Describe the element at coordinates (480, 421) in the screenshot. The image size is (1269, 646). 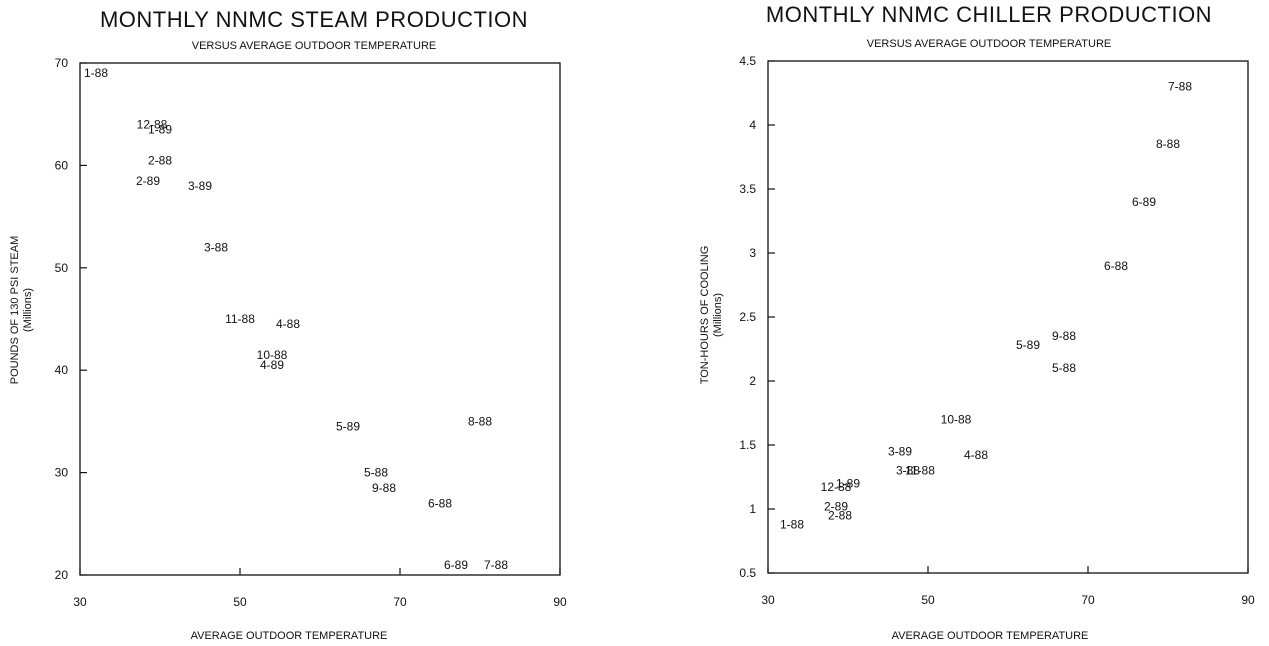
I see `steam-data-point-label: 8-88` at that location.